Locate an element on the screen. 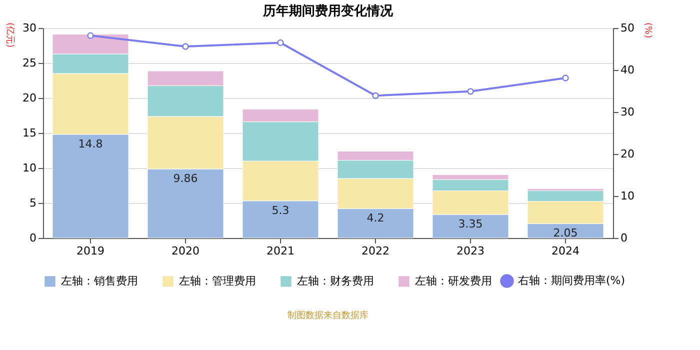 This screenshot has width=700, height=350. y-tick-label: 30 is located at coordinates (29, 28).